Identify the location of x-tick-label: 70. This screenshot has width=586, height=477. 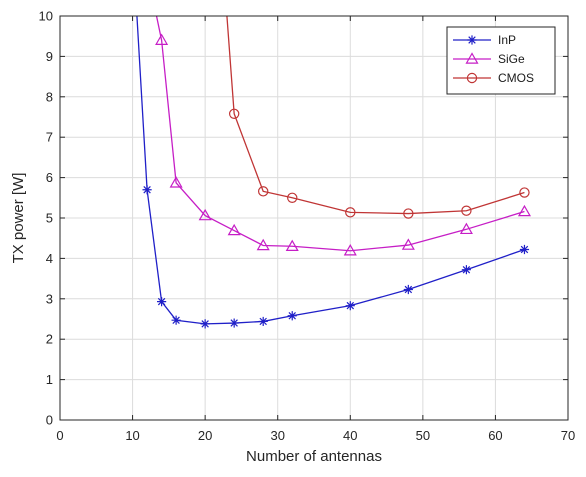
(568, 435).